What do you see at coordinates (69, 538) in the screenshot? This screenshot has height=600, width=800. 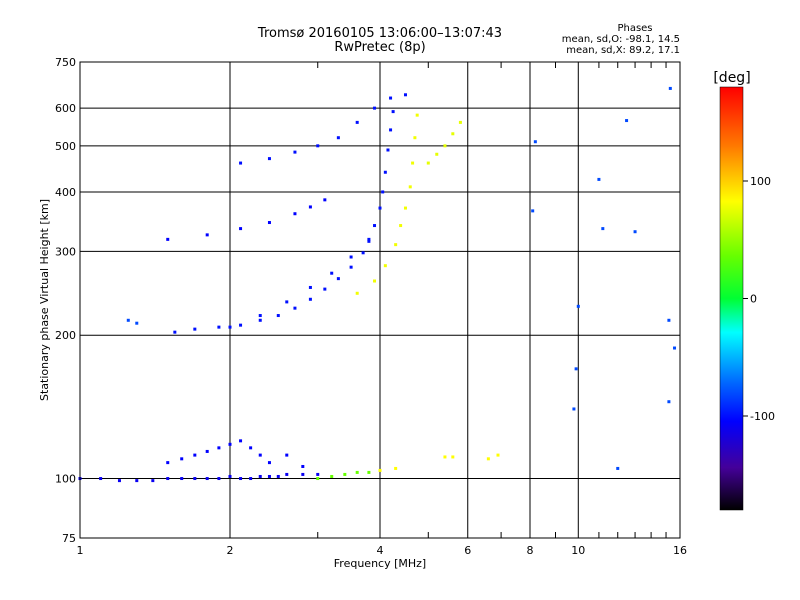 I see `y-tick-label: 75` at bounding box center [69, 538].